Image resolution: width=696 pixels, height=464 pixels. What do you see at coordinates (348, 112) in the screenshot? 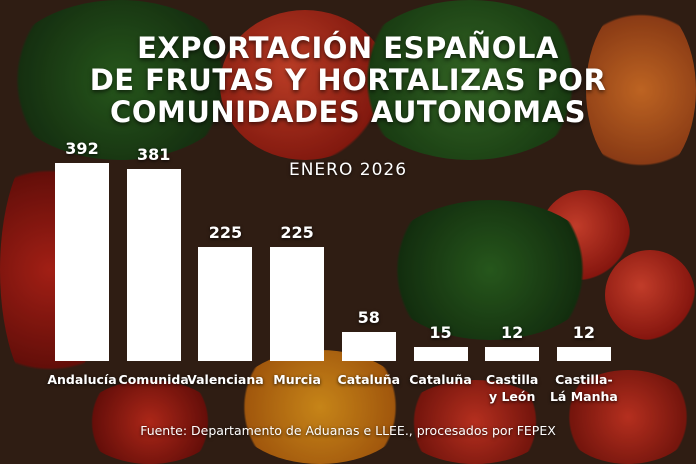
I see `title-line: COMUNIDADES AUTONOMAS` at bounding box center [348, 112].